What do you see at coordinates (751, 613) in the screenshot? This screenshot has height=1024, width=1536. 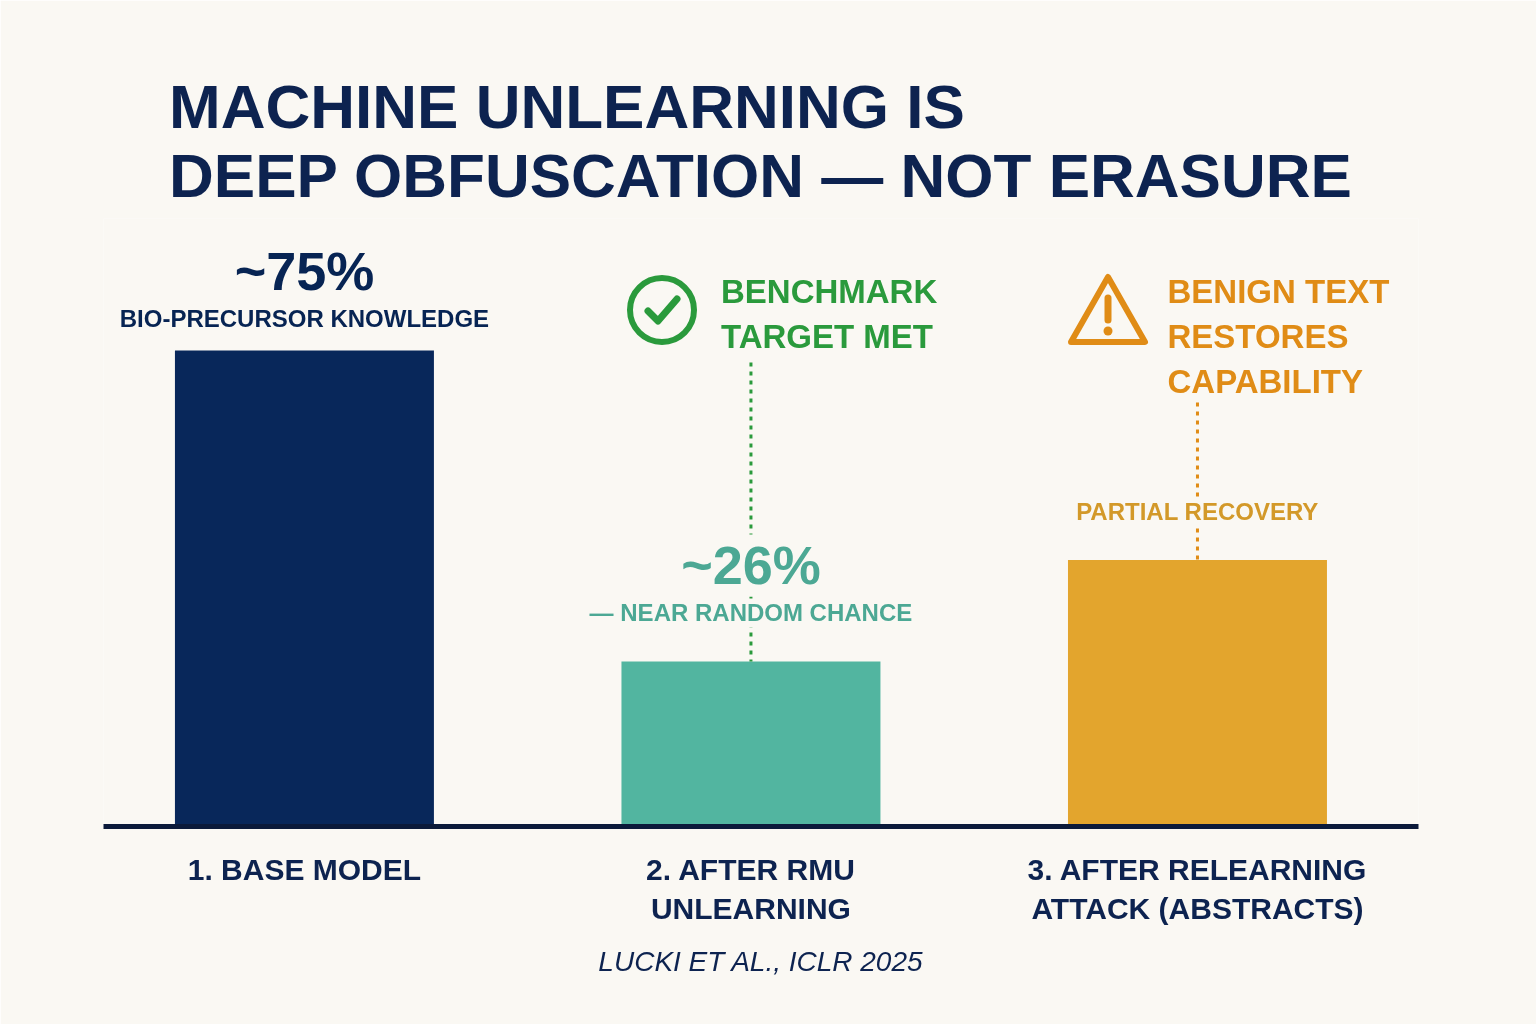 I see `annotation: — NEAR RANDOM CHANCE` at bounding box center [751, 613].